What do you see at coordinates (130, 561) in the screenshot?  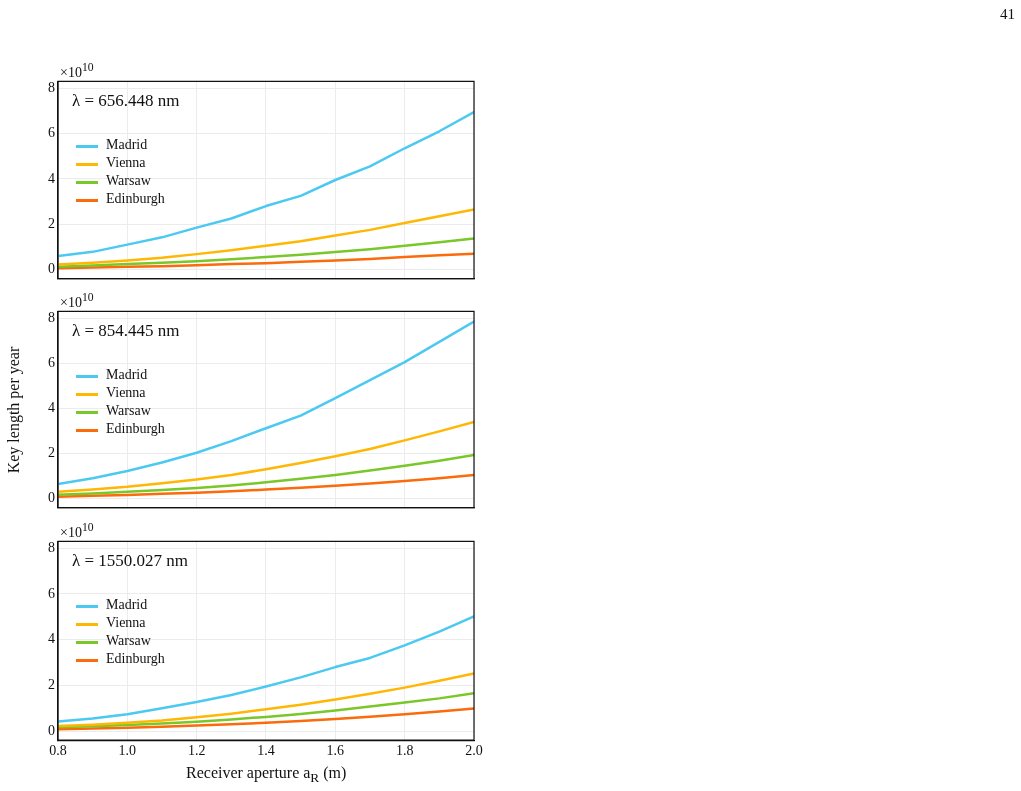 I see `text: λ = 1550.027 nm` at bounding box center [130, 561].